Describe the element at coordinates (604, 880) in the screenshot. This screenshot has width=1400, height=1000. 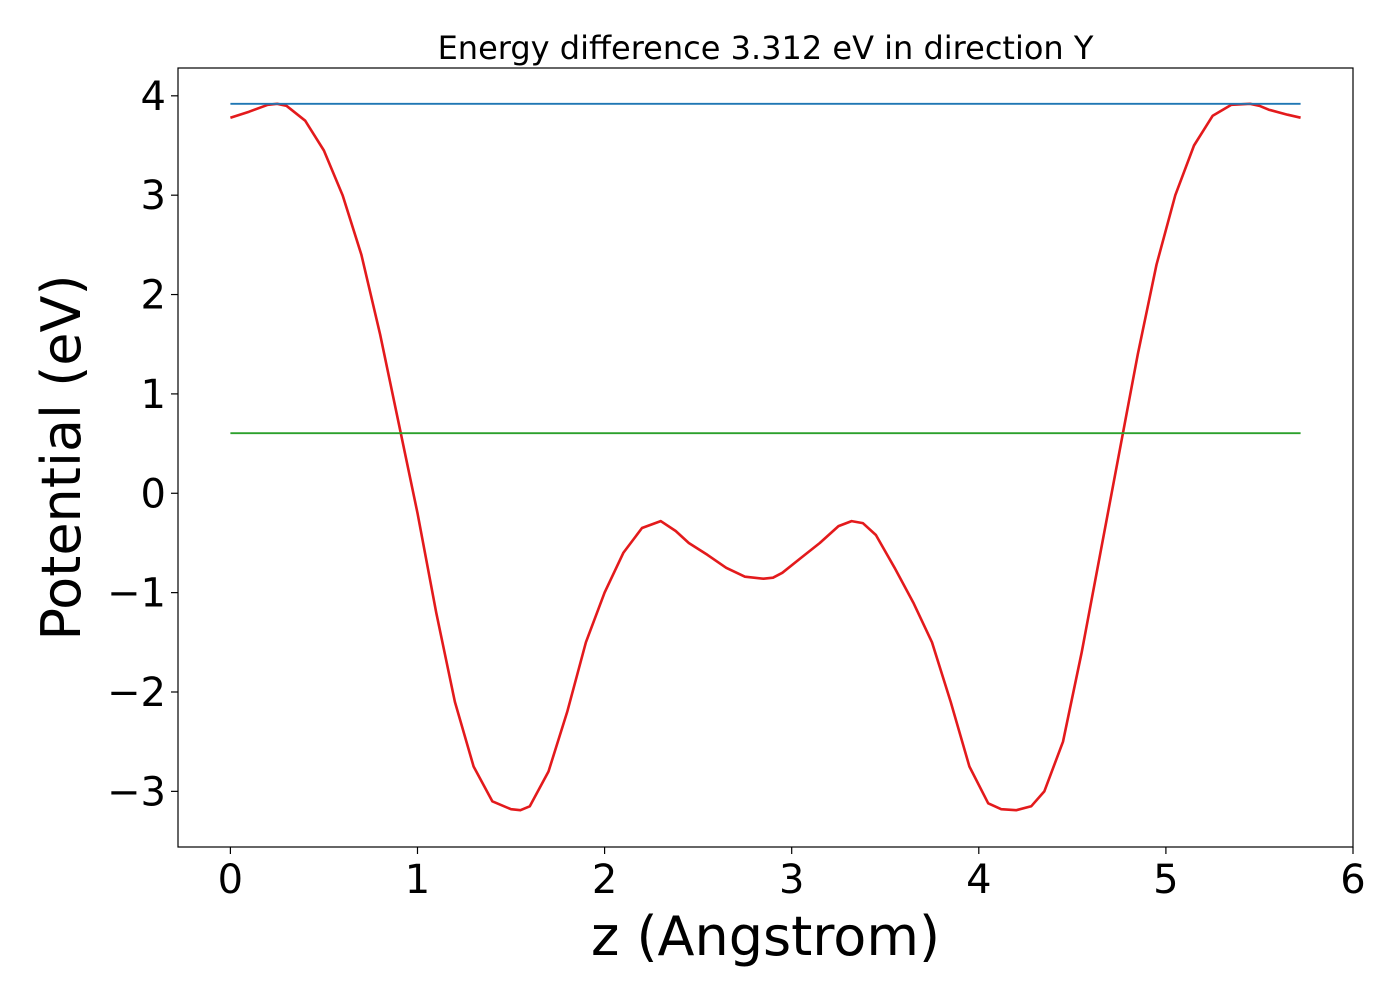
I see `x-tick-label: 2` at that location.